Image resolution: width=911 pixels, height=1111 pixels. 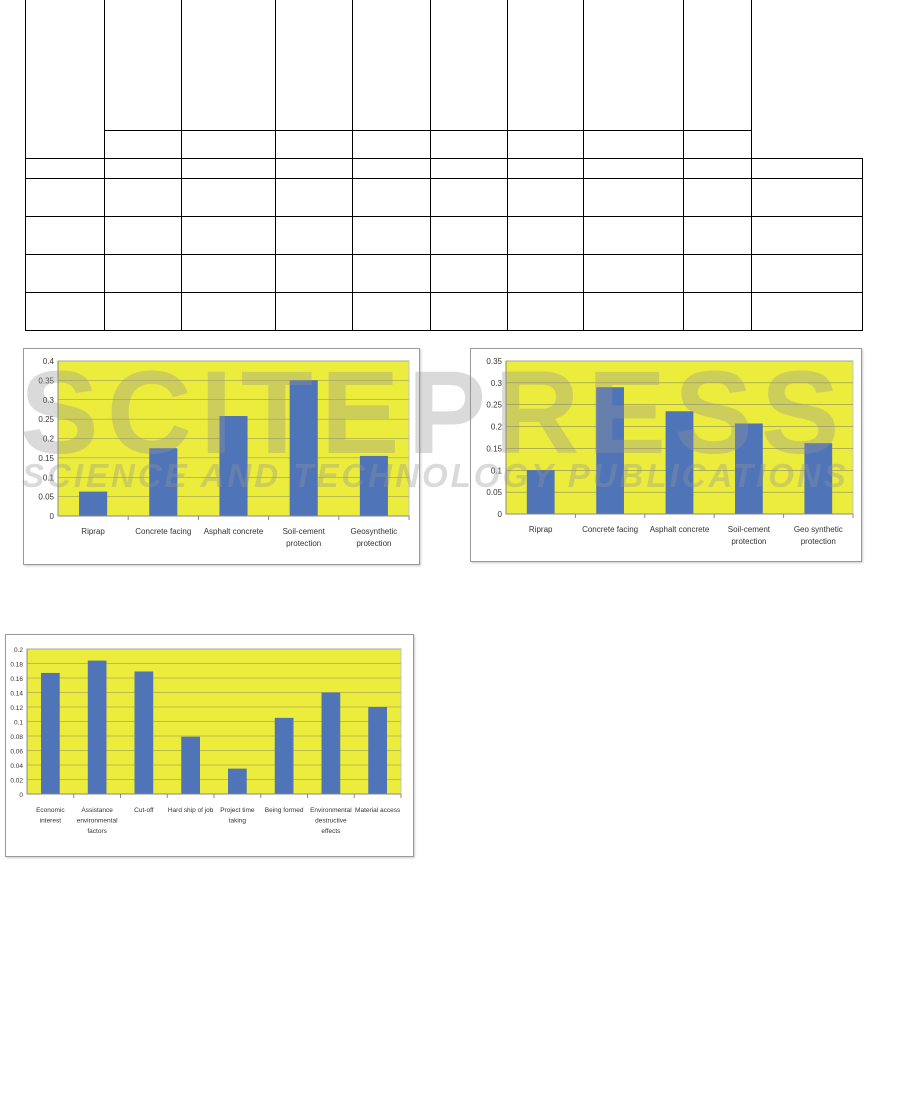 What do you see at coordinates (16, 781) in the screenshot?
I see `y-tick-label: 0.02` at bounding box center [16, 781].